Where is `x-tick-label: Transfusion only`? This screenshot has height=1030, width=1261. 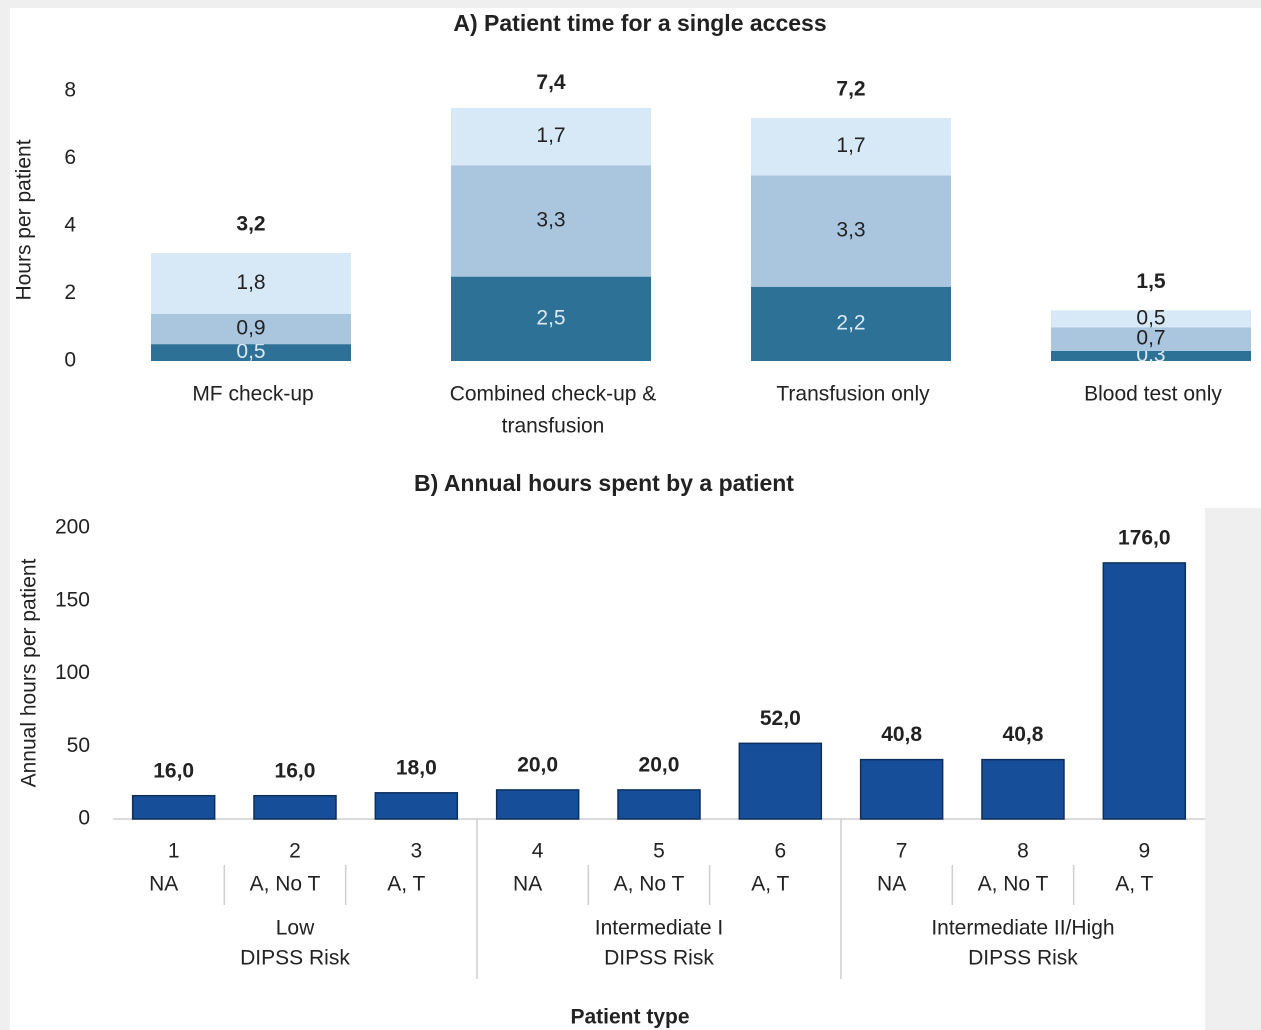 x-tick-label: Transfusion only is located at coordinates (853, 394).